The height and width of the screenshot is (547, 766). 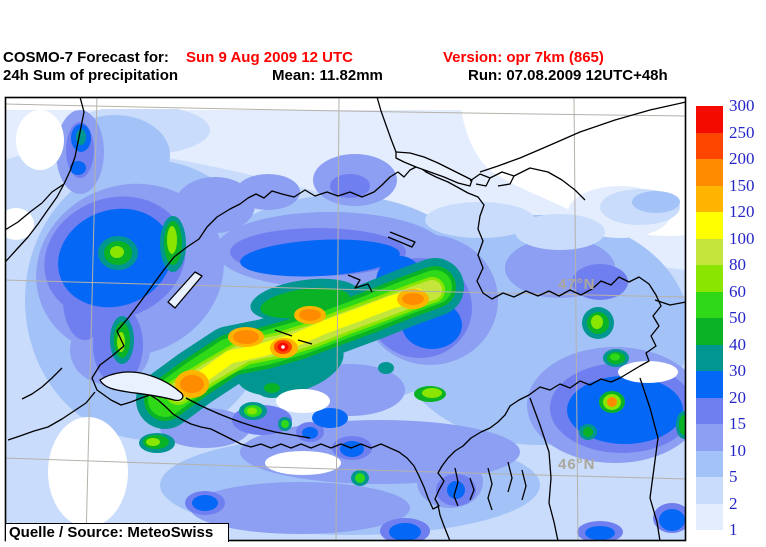 I want to click on rhine-north, so click(x=386, y=125).